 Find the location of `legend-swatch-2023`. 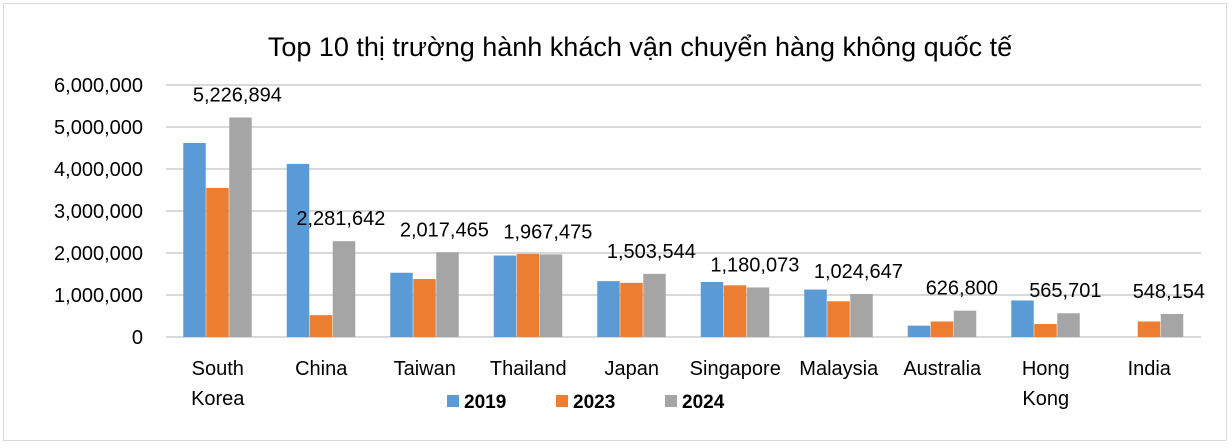

legend-swatch-2023 is located at coordinates (562, 401).